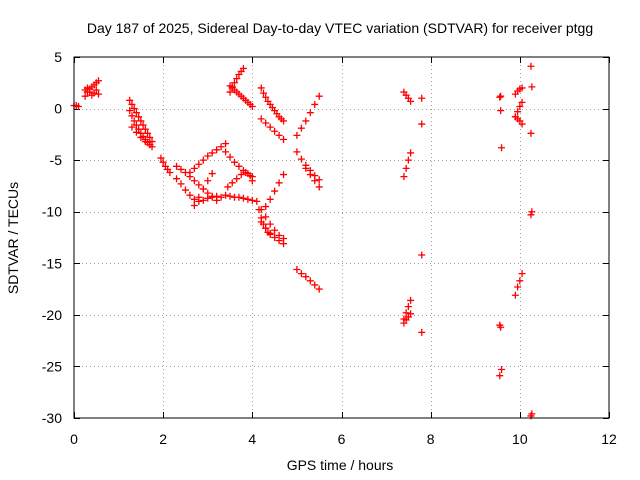 The image size is (640, 480). I want to click on series-arc-aa, so click(407, 96).